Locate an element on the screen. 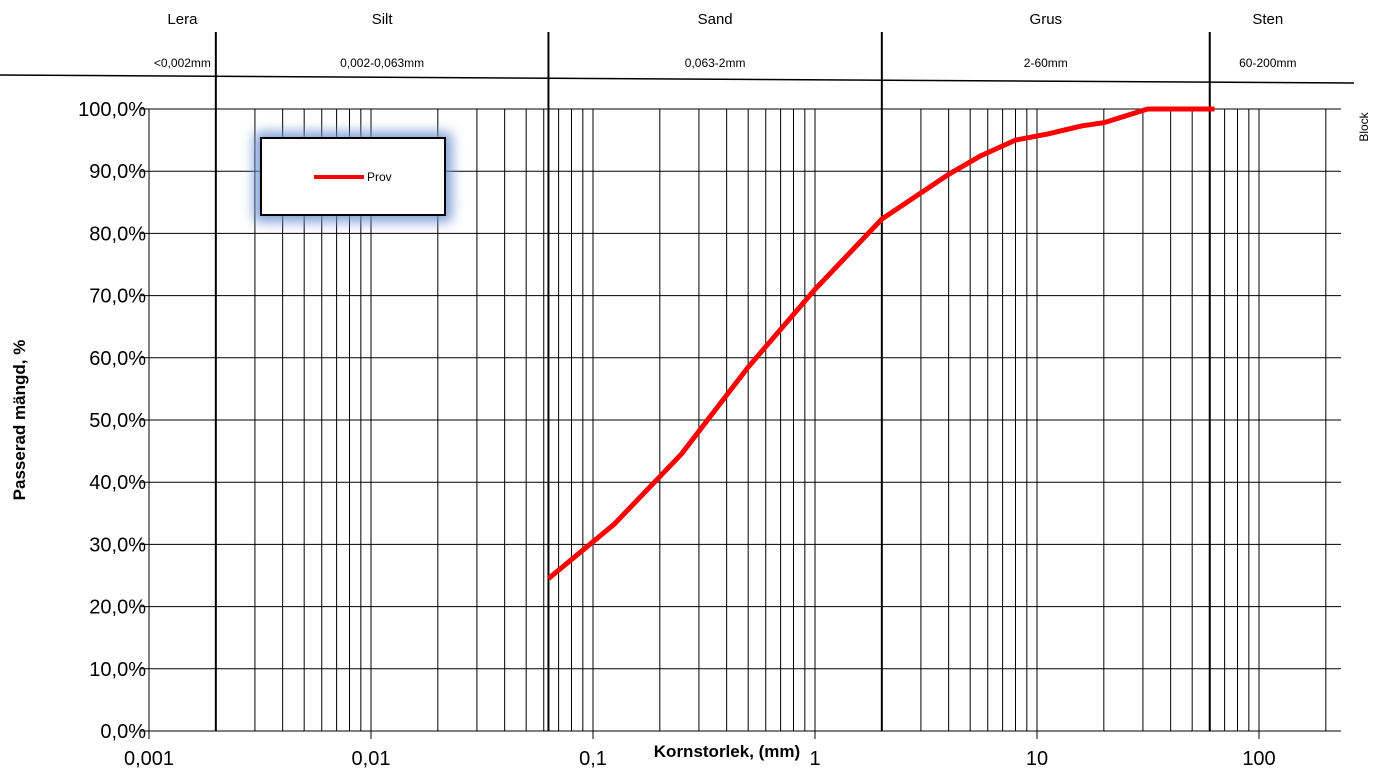 The height and width of the screenshot is (771, 1374). y-tick-label: 100,0% is located at coordinates (112, 110).